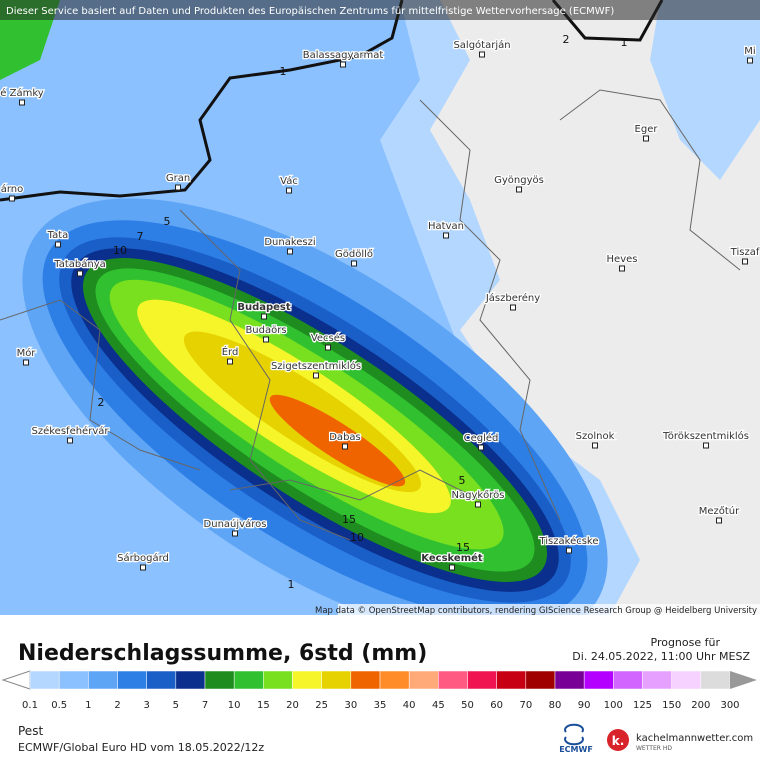 The width and height of the screenshot is (760, 760). What do you see at coordinates (235, 524) in the screenshot?
I see `city-label: Dunaújváros` at bounding box center [235, 524].